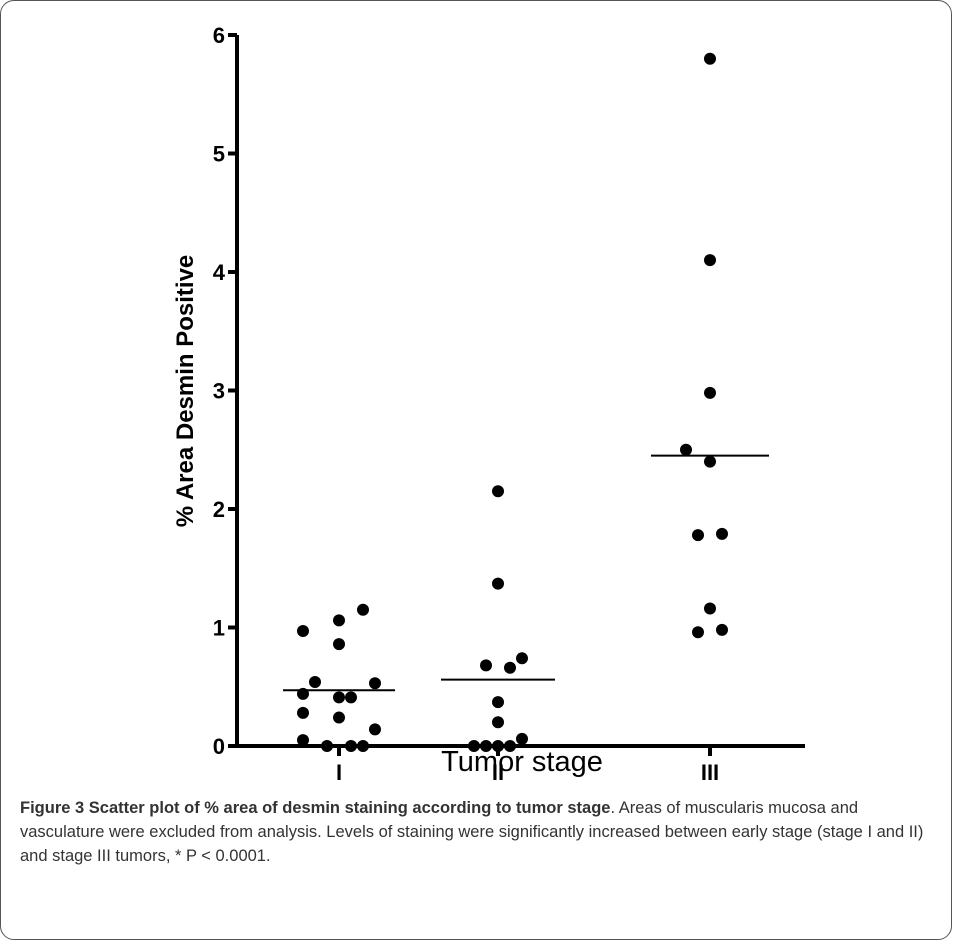  I want to click on x-tick-label: II, so click(498, 772).